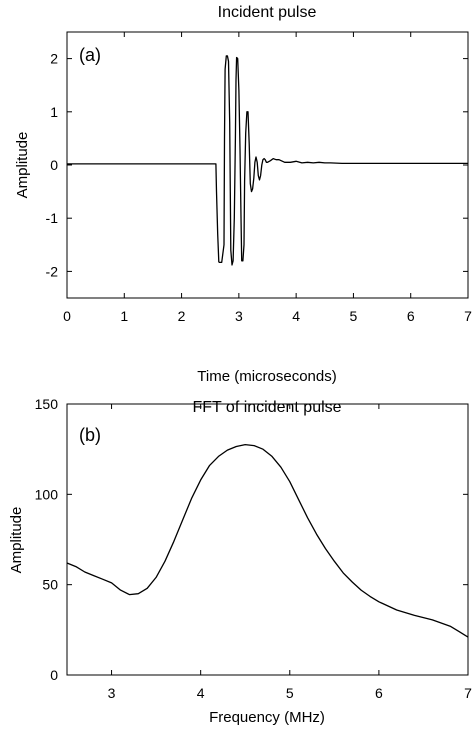  I want to click on chart-a-x-axis-label: Time (microseconds), so click(266, 376).